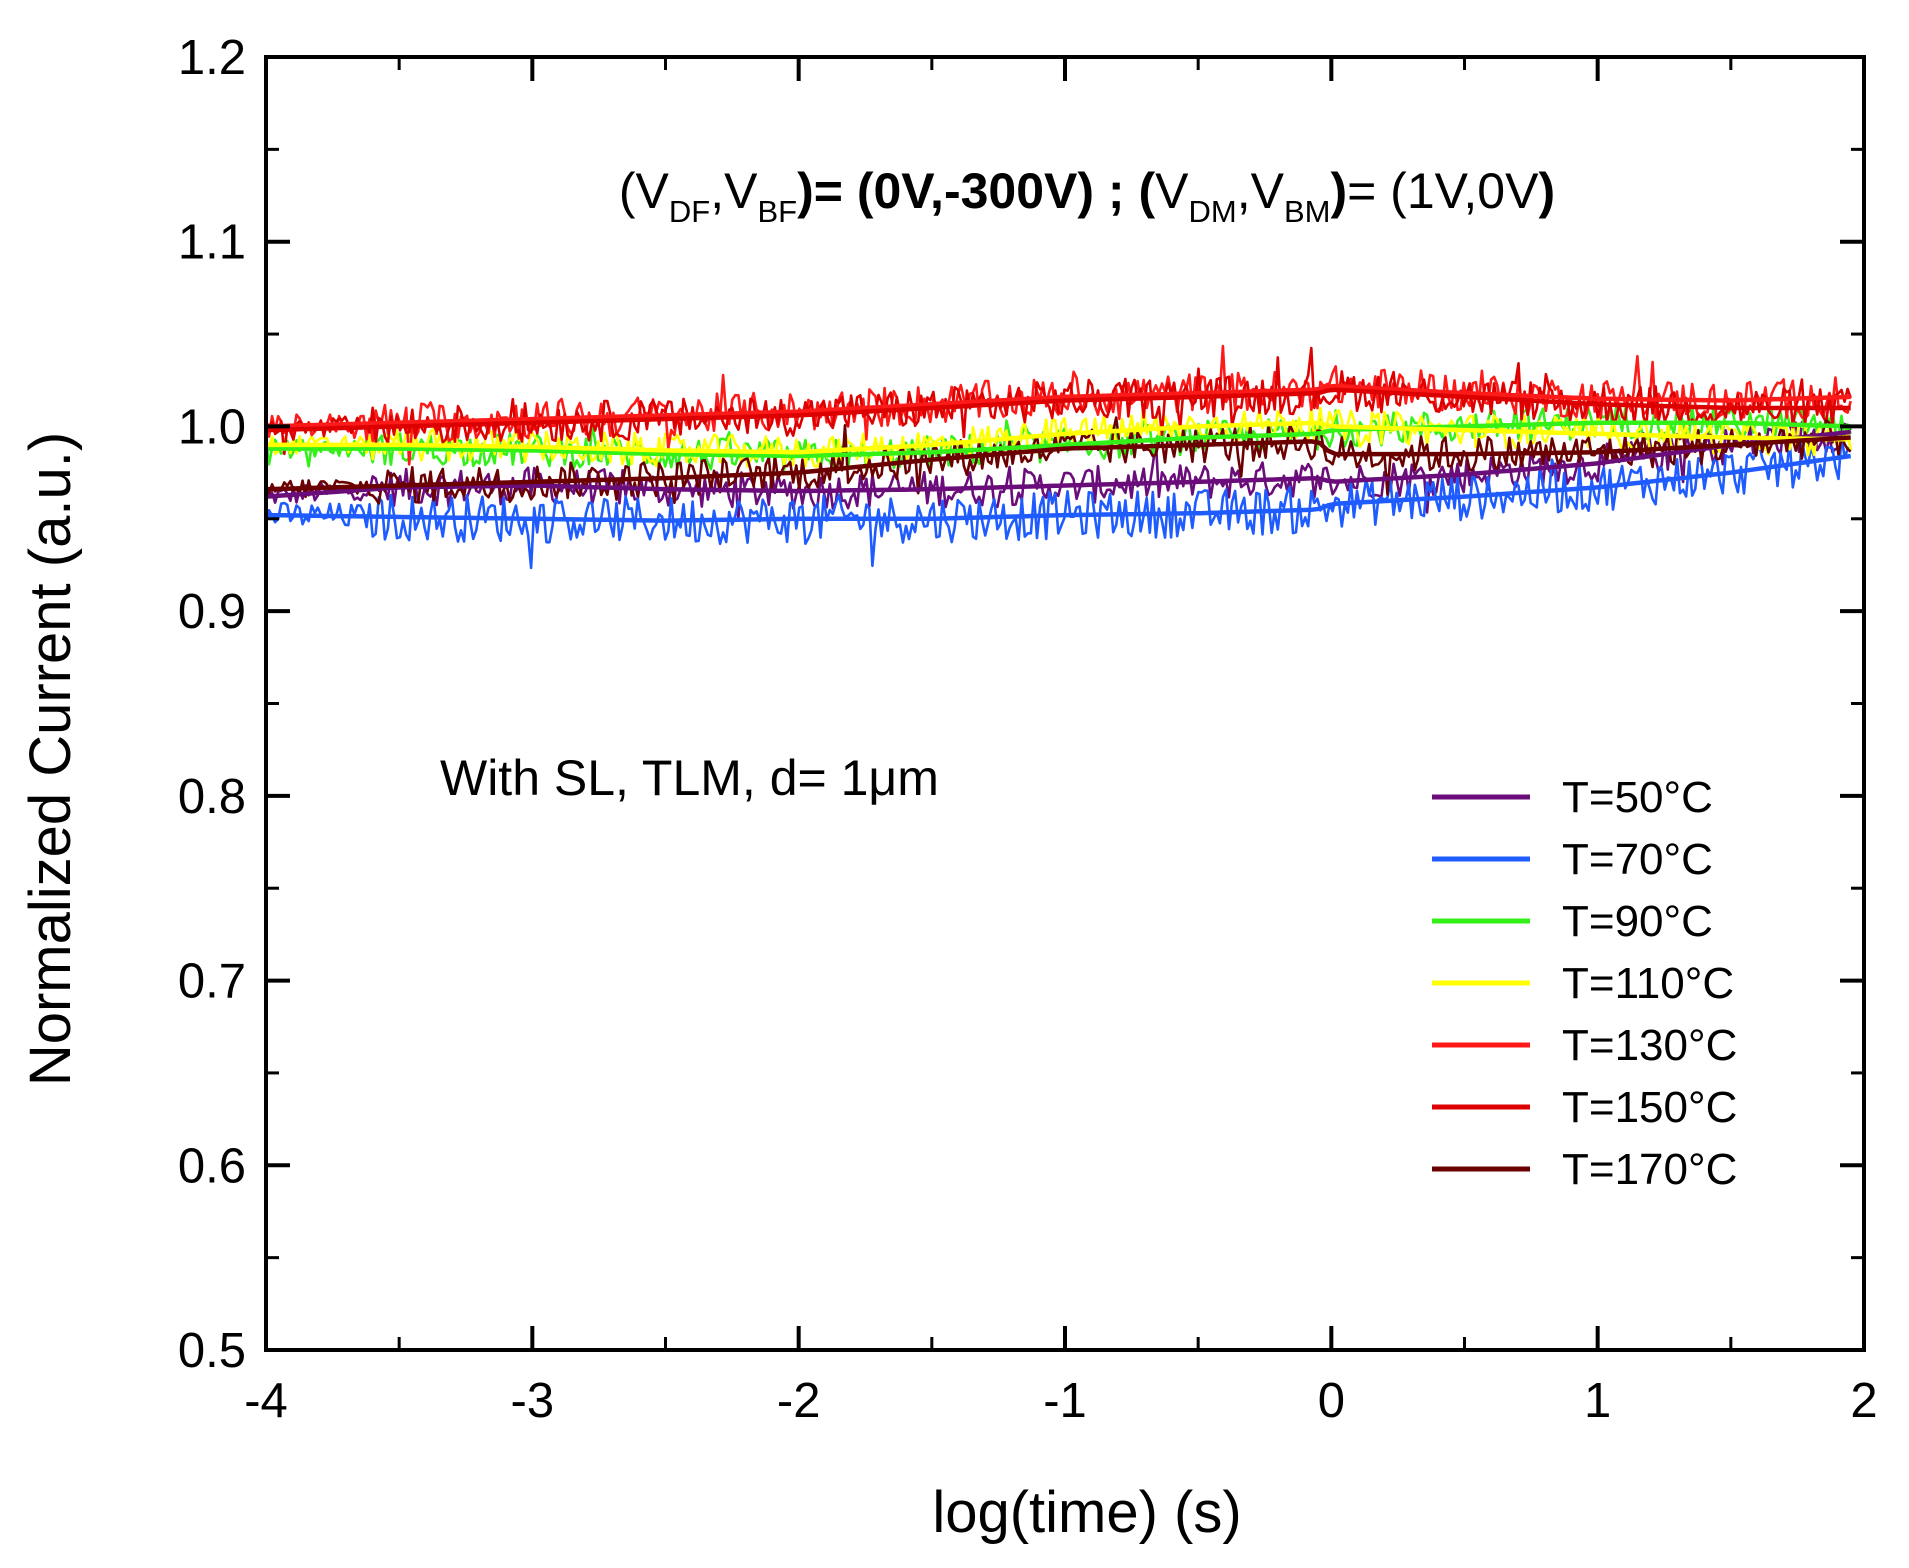 This screenshot has height=1568, width=1909. What do you see at coordinates (212, 1166) in the screenshot?
I see `y-tick-label: 0.6` at bounding box center [212, 1166].